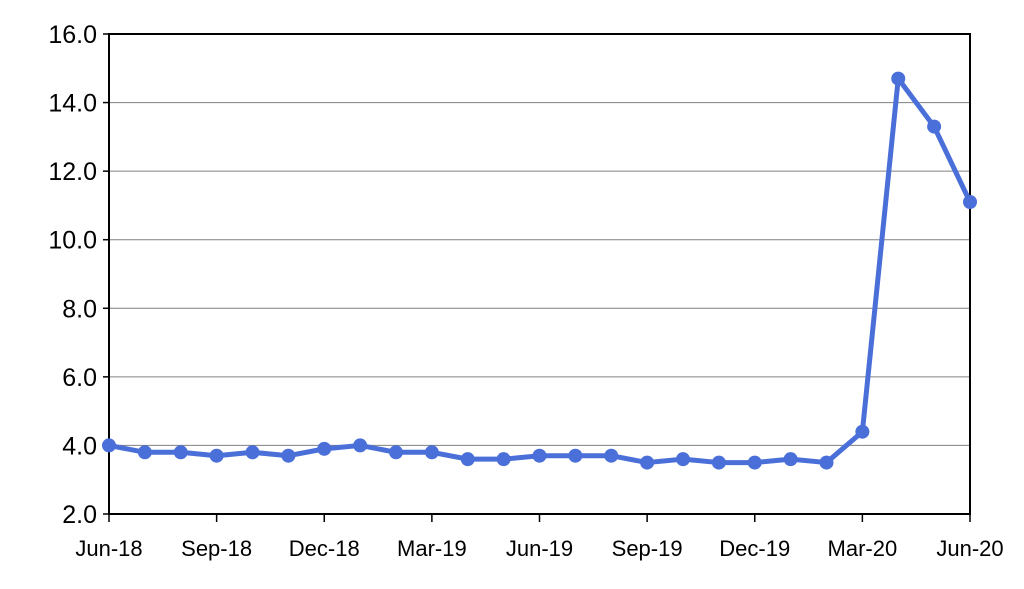  What do you see at coordinates (72, 35) in the screenshot?
I see `y-tick-label: 16.0` at bounding box center [72, 35].